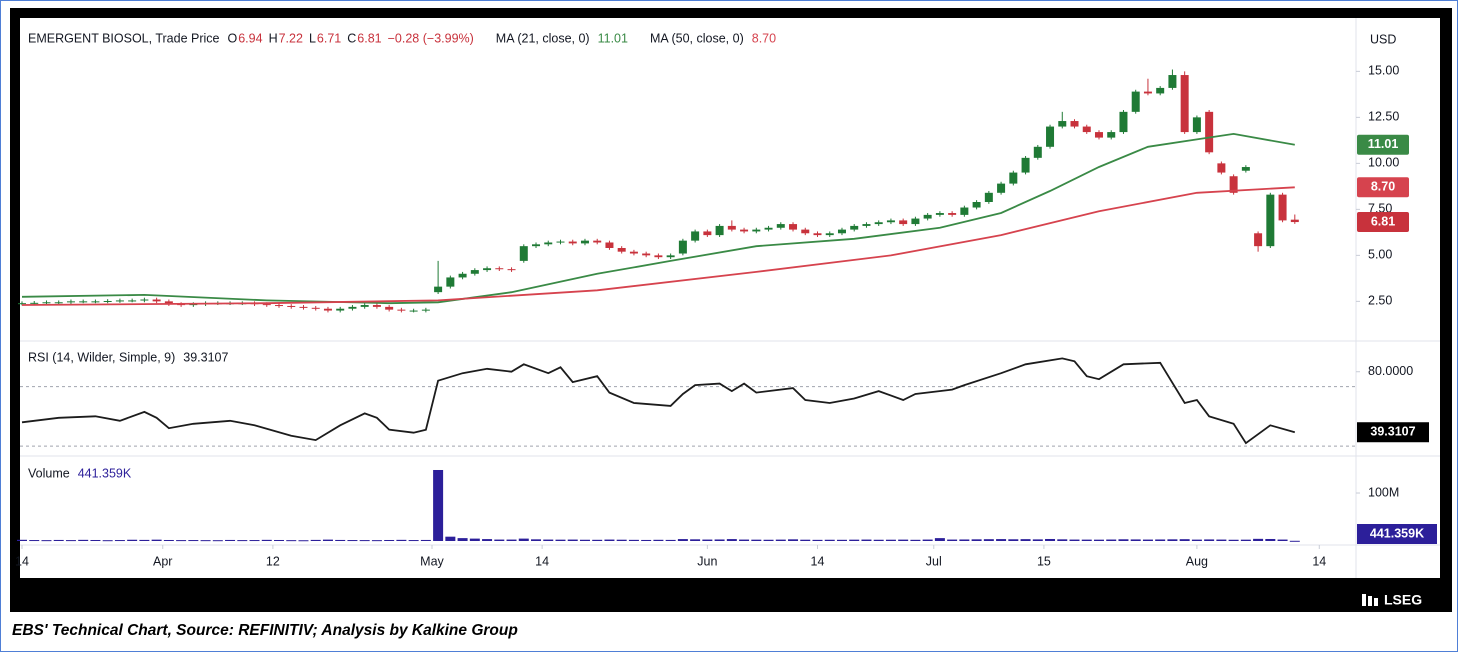 This screenshot has height=652, width=1458. I want to click on header-text: 11.01, so click(613, 38).